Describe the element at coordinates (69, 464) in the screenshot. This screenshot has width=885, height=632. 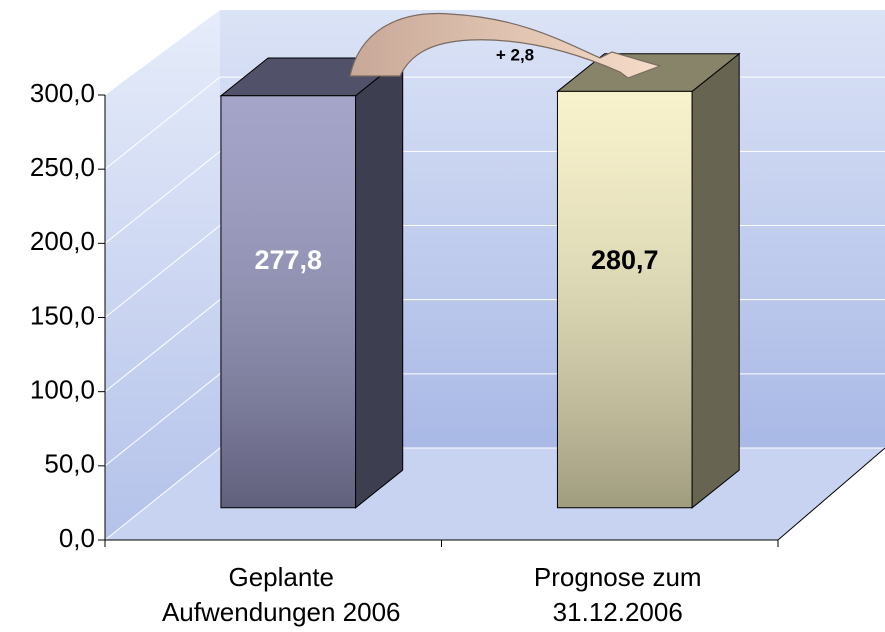
I see `y-tick-label: 50,0` at that location.